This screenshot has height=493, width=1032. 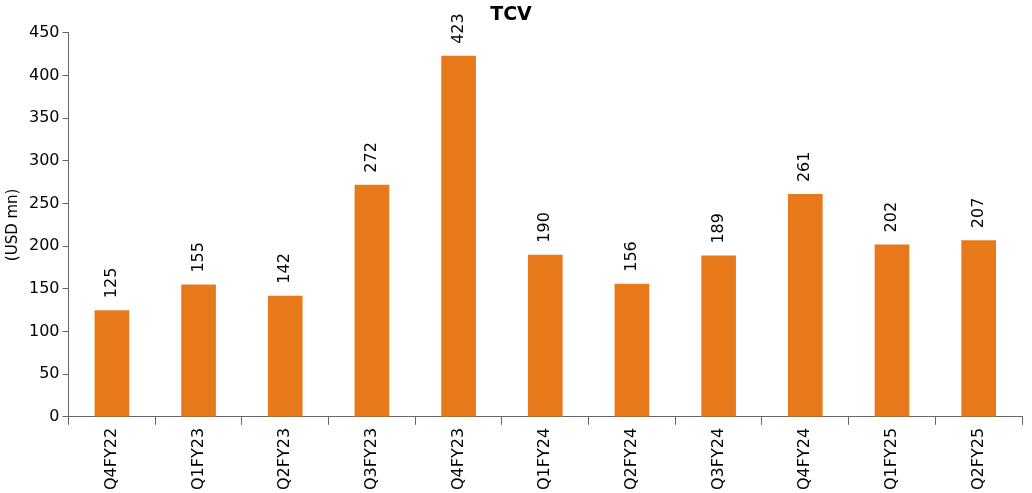 I want to click on data-label: 190, so click(x=544, y=227).